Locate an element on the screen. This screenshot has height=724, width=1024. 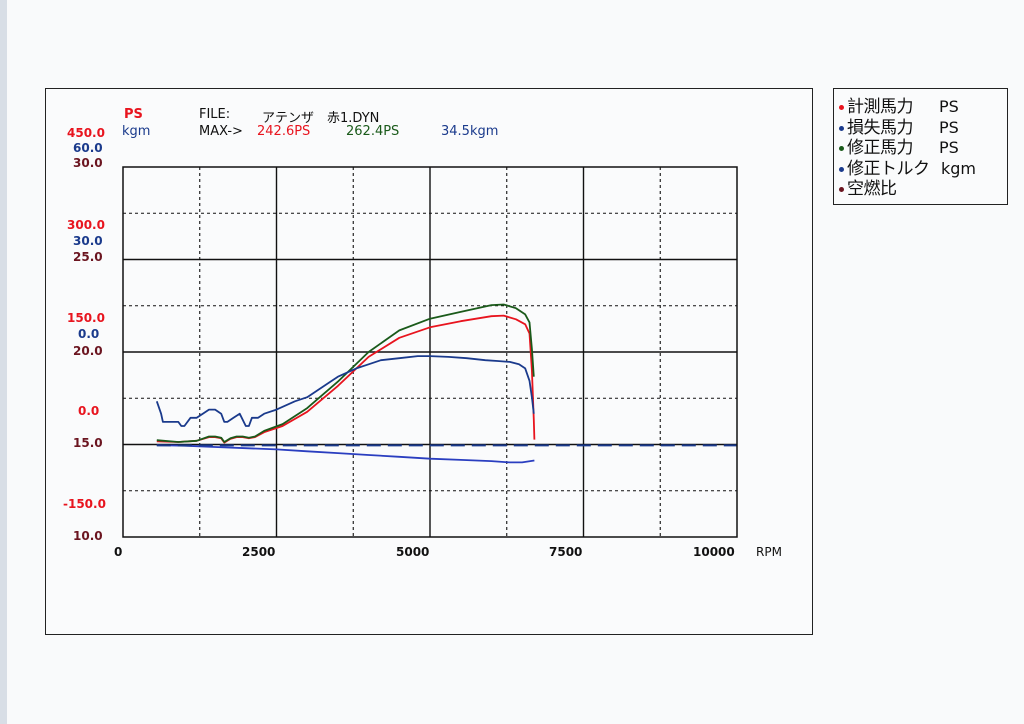
ps-axis-header: PS is located at coordinates (133, 114).